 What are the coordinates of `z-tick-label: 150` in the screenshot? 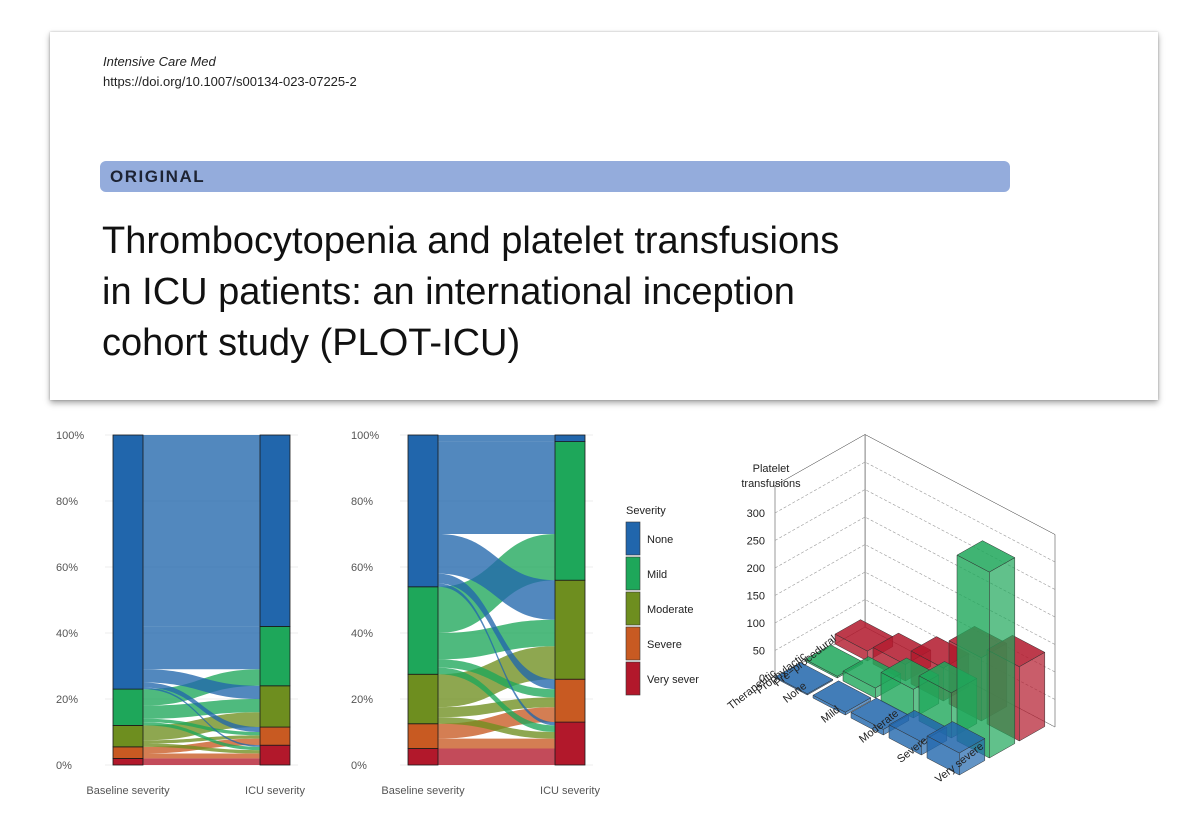 It's located at (756, 597).